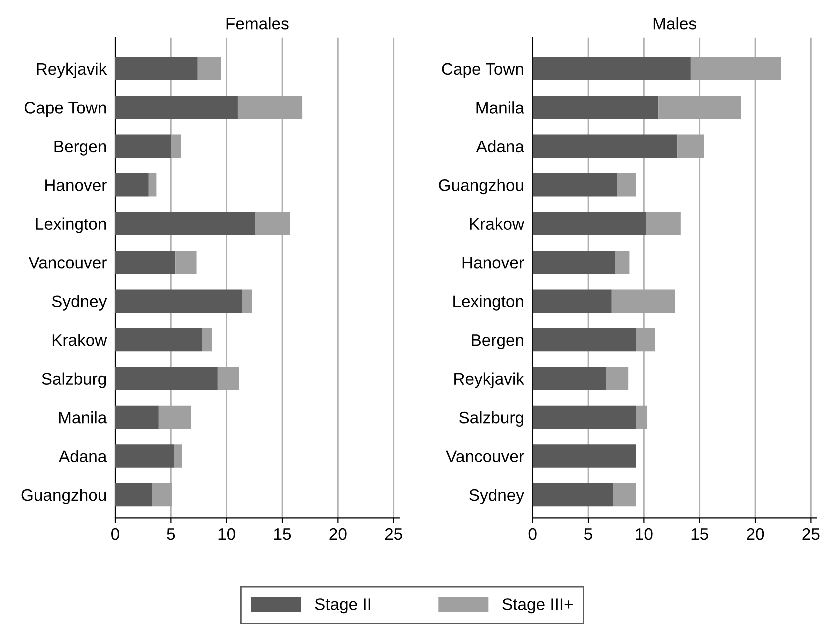  I want to click on chart-title: Females, so click(257, 24).